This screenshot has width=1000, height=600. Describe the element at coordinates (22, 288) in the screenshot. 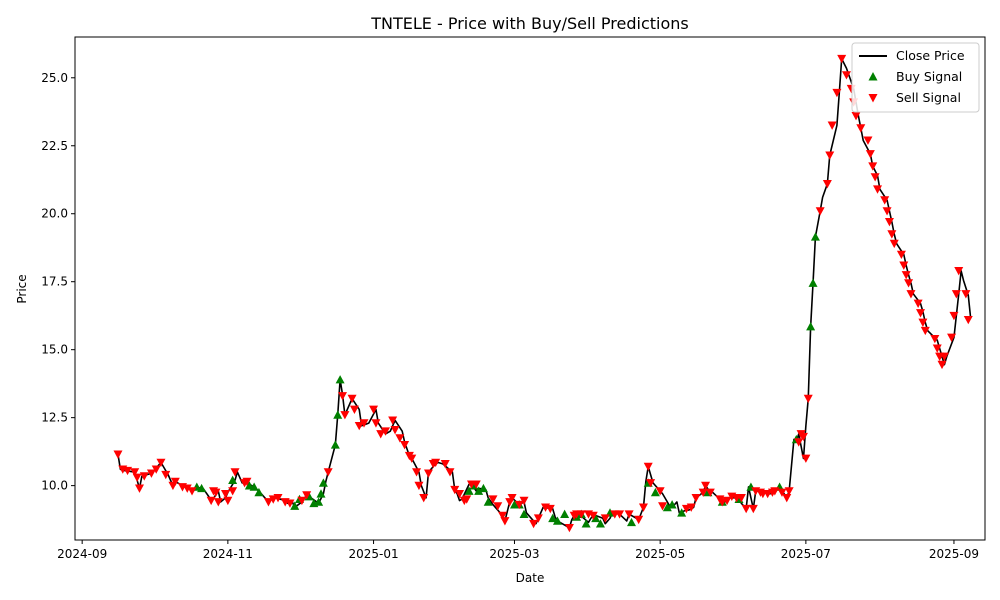

I see `y-axis-title: Price` at that location.